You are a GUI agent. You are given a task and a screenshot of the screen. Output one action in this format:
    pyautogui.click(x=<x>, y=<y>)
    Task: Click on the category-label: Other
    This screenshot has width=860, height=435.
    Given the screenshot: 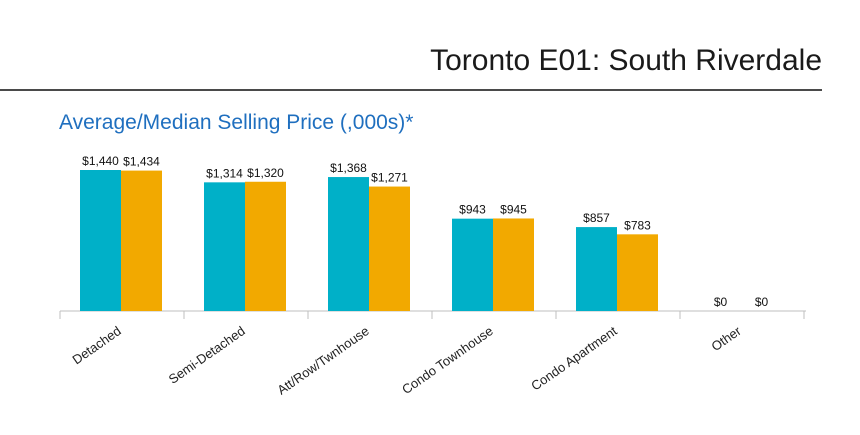 What is the action you would take?
    pyautogui.click(x=726, y=338)
    